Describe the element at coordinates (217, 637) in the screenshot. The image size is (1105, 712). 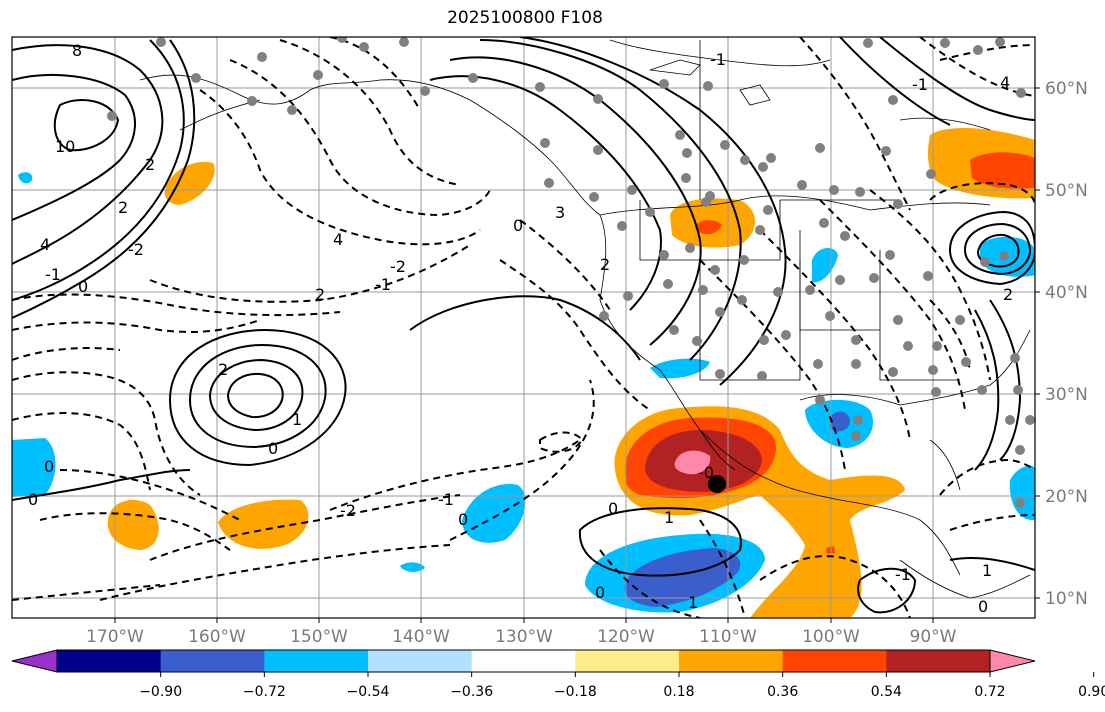
I see `lon-label: 160°W` at that location.